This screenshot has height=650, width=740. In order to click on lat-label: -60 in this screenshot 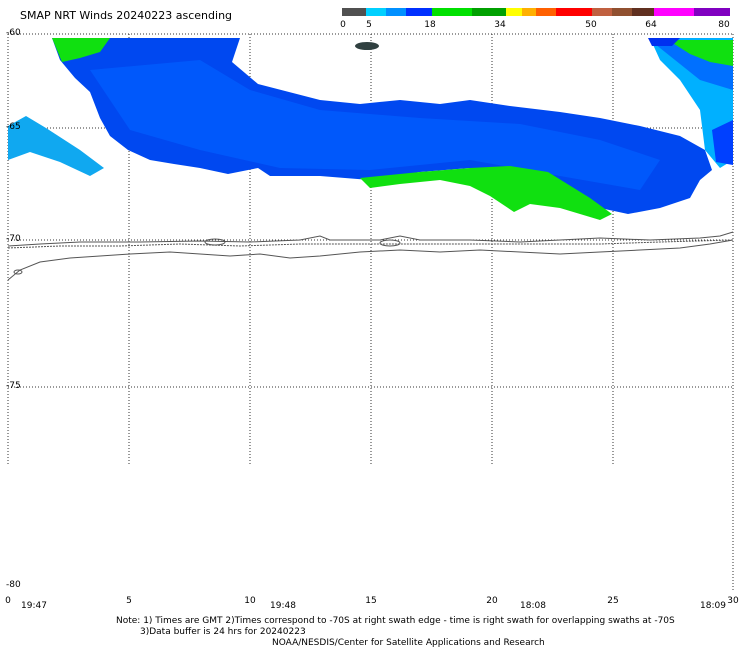, I will do `click(13, 33)`.